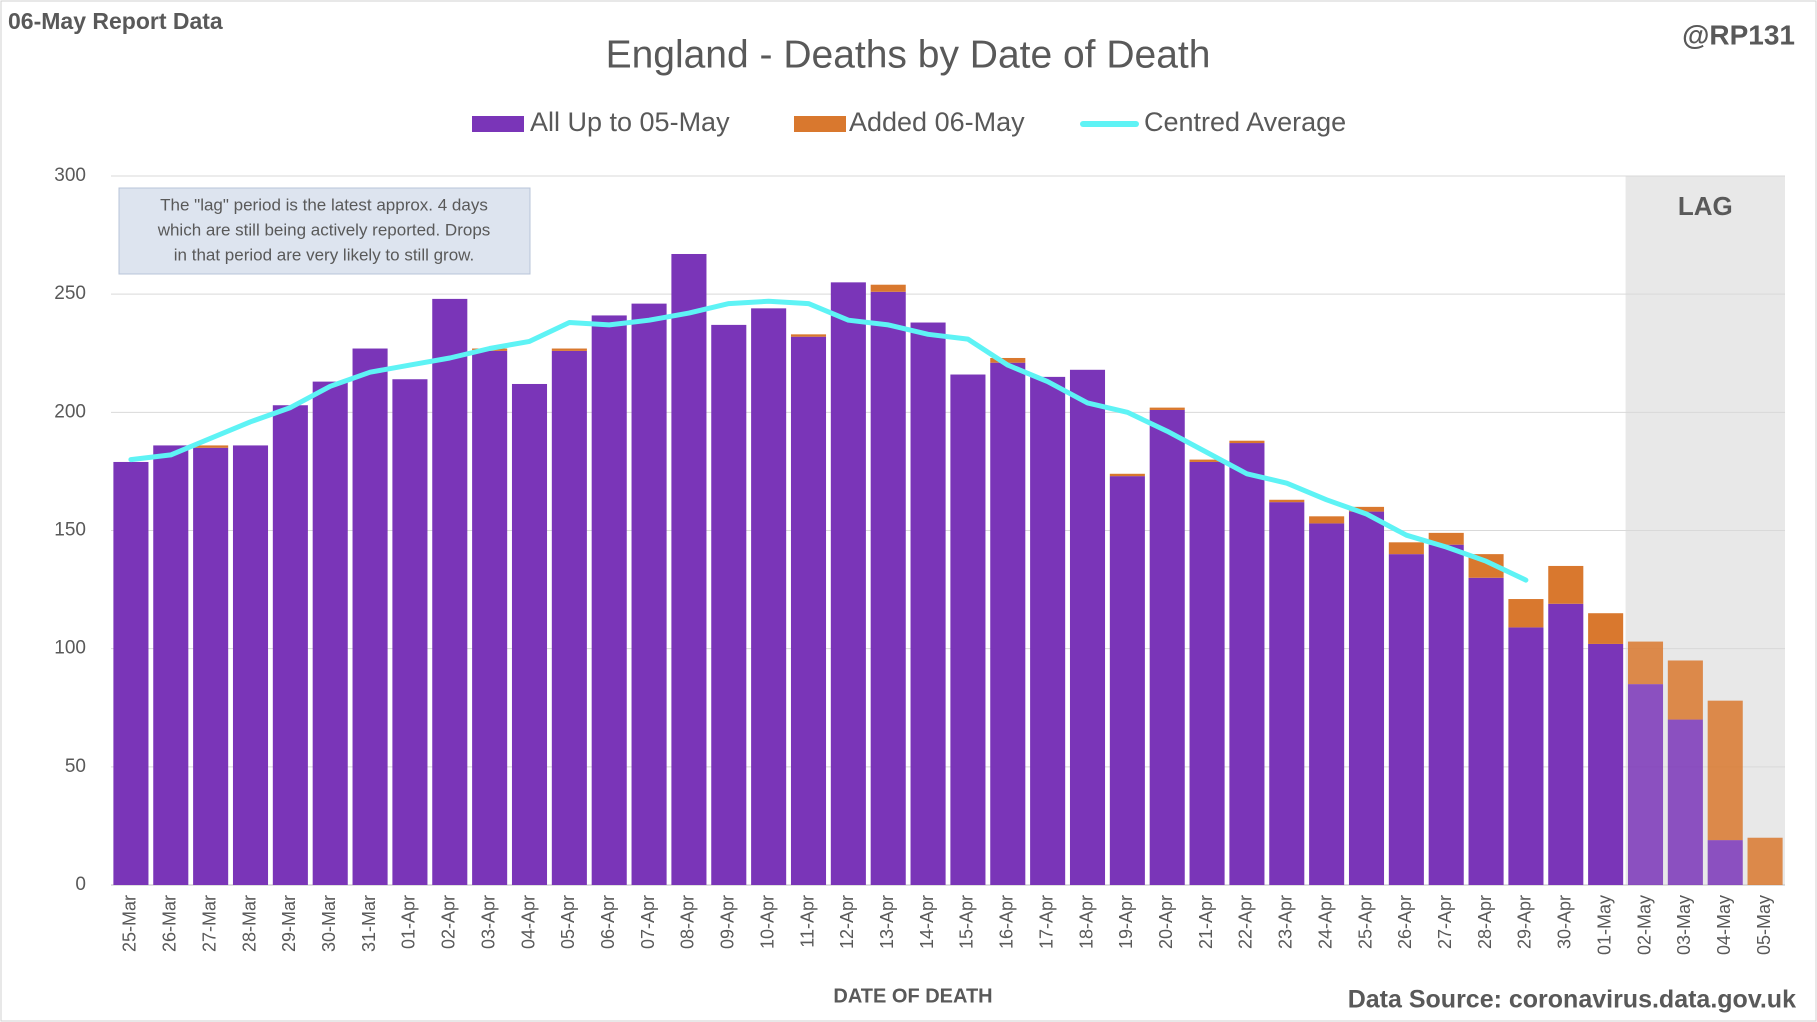 This screenshot has width=1817, height=1022. I want to click on legend-label: All Up to 05-May, so click(630, 122).